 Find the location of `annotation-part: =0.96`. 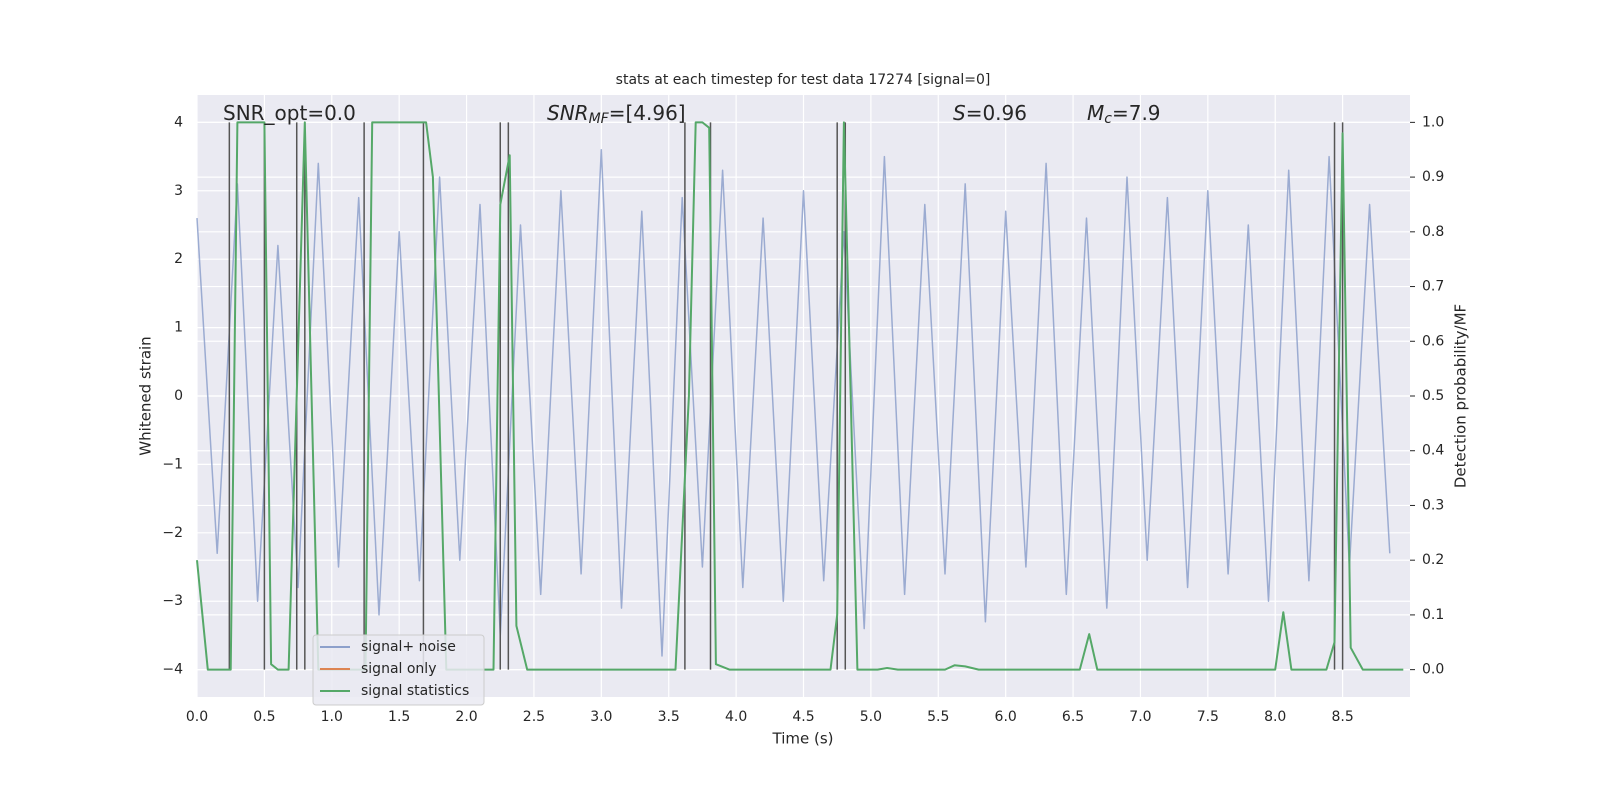

annotation-part: =0.96 is located at coordinates (996, 113).